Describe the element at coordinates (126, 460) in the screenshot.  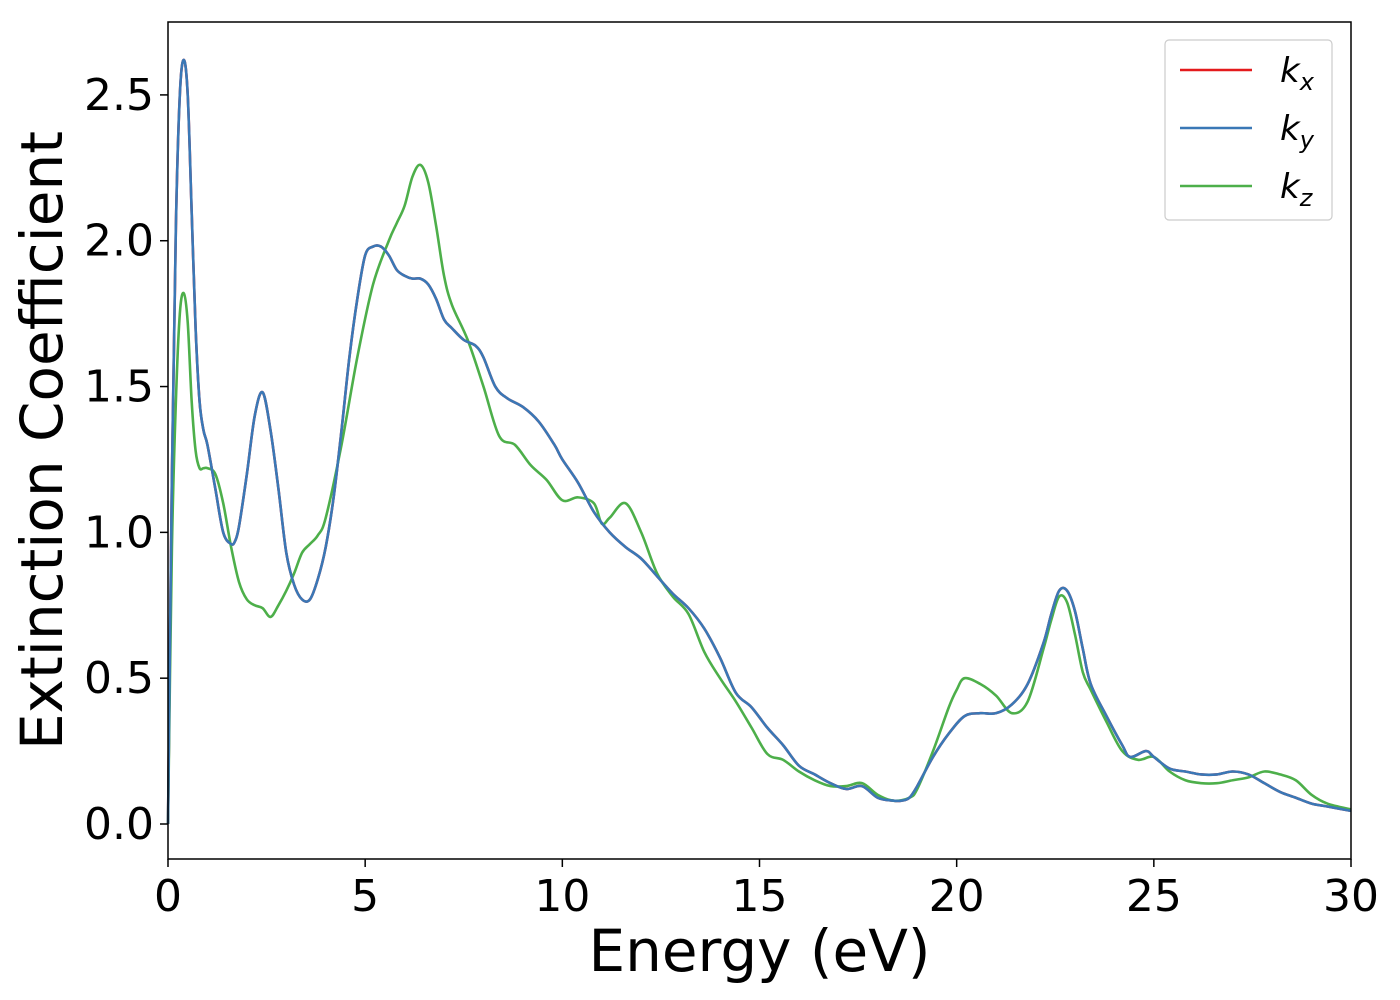
I see `y-axis-ticks: 0.0 0.5 1.0 1.5 2.0 2.5` at that location.